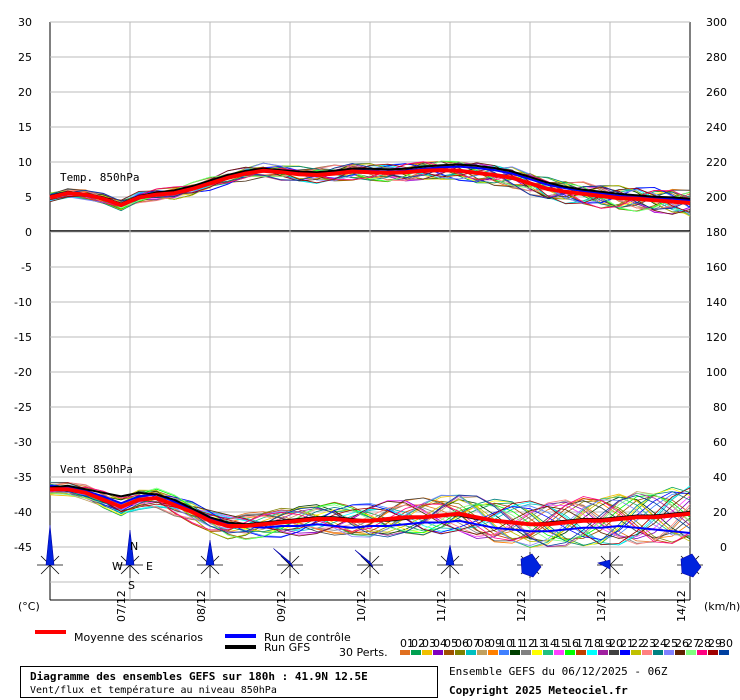 The width and height of the screenshot is (740, 700). Describe the element at coordinates (138, 637) in the screenshot. I see `mean-legend-label: Moyenne des scénarios` at that location.